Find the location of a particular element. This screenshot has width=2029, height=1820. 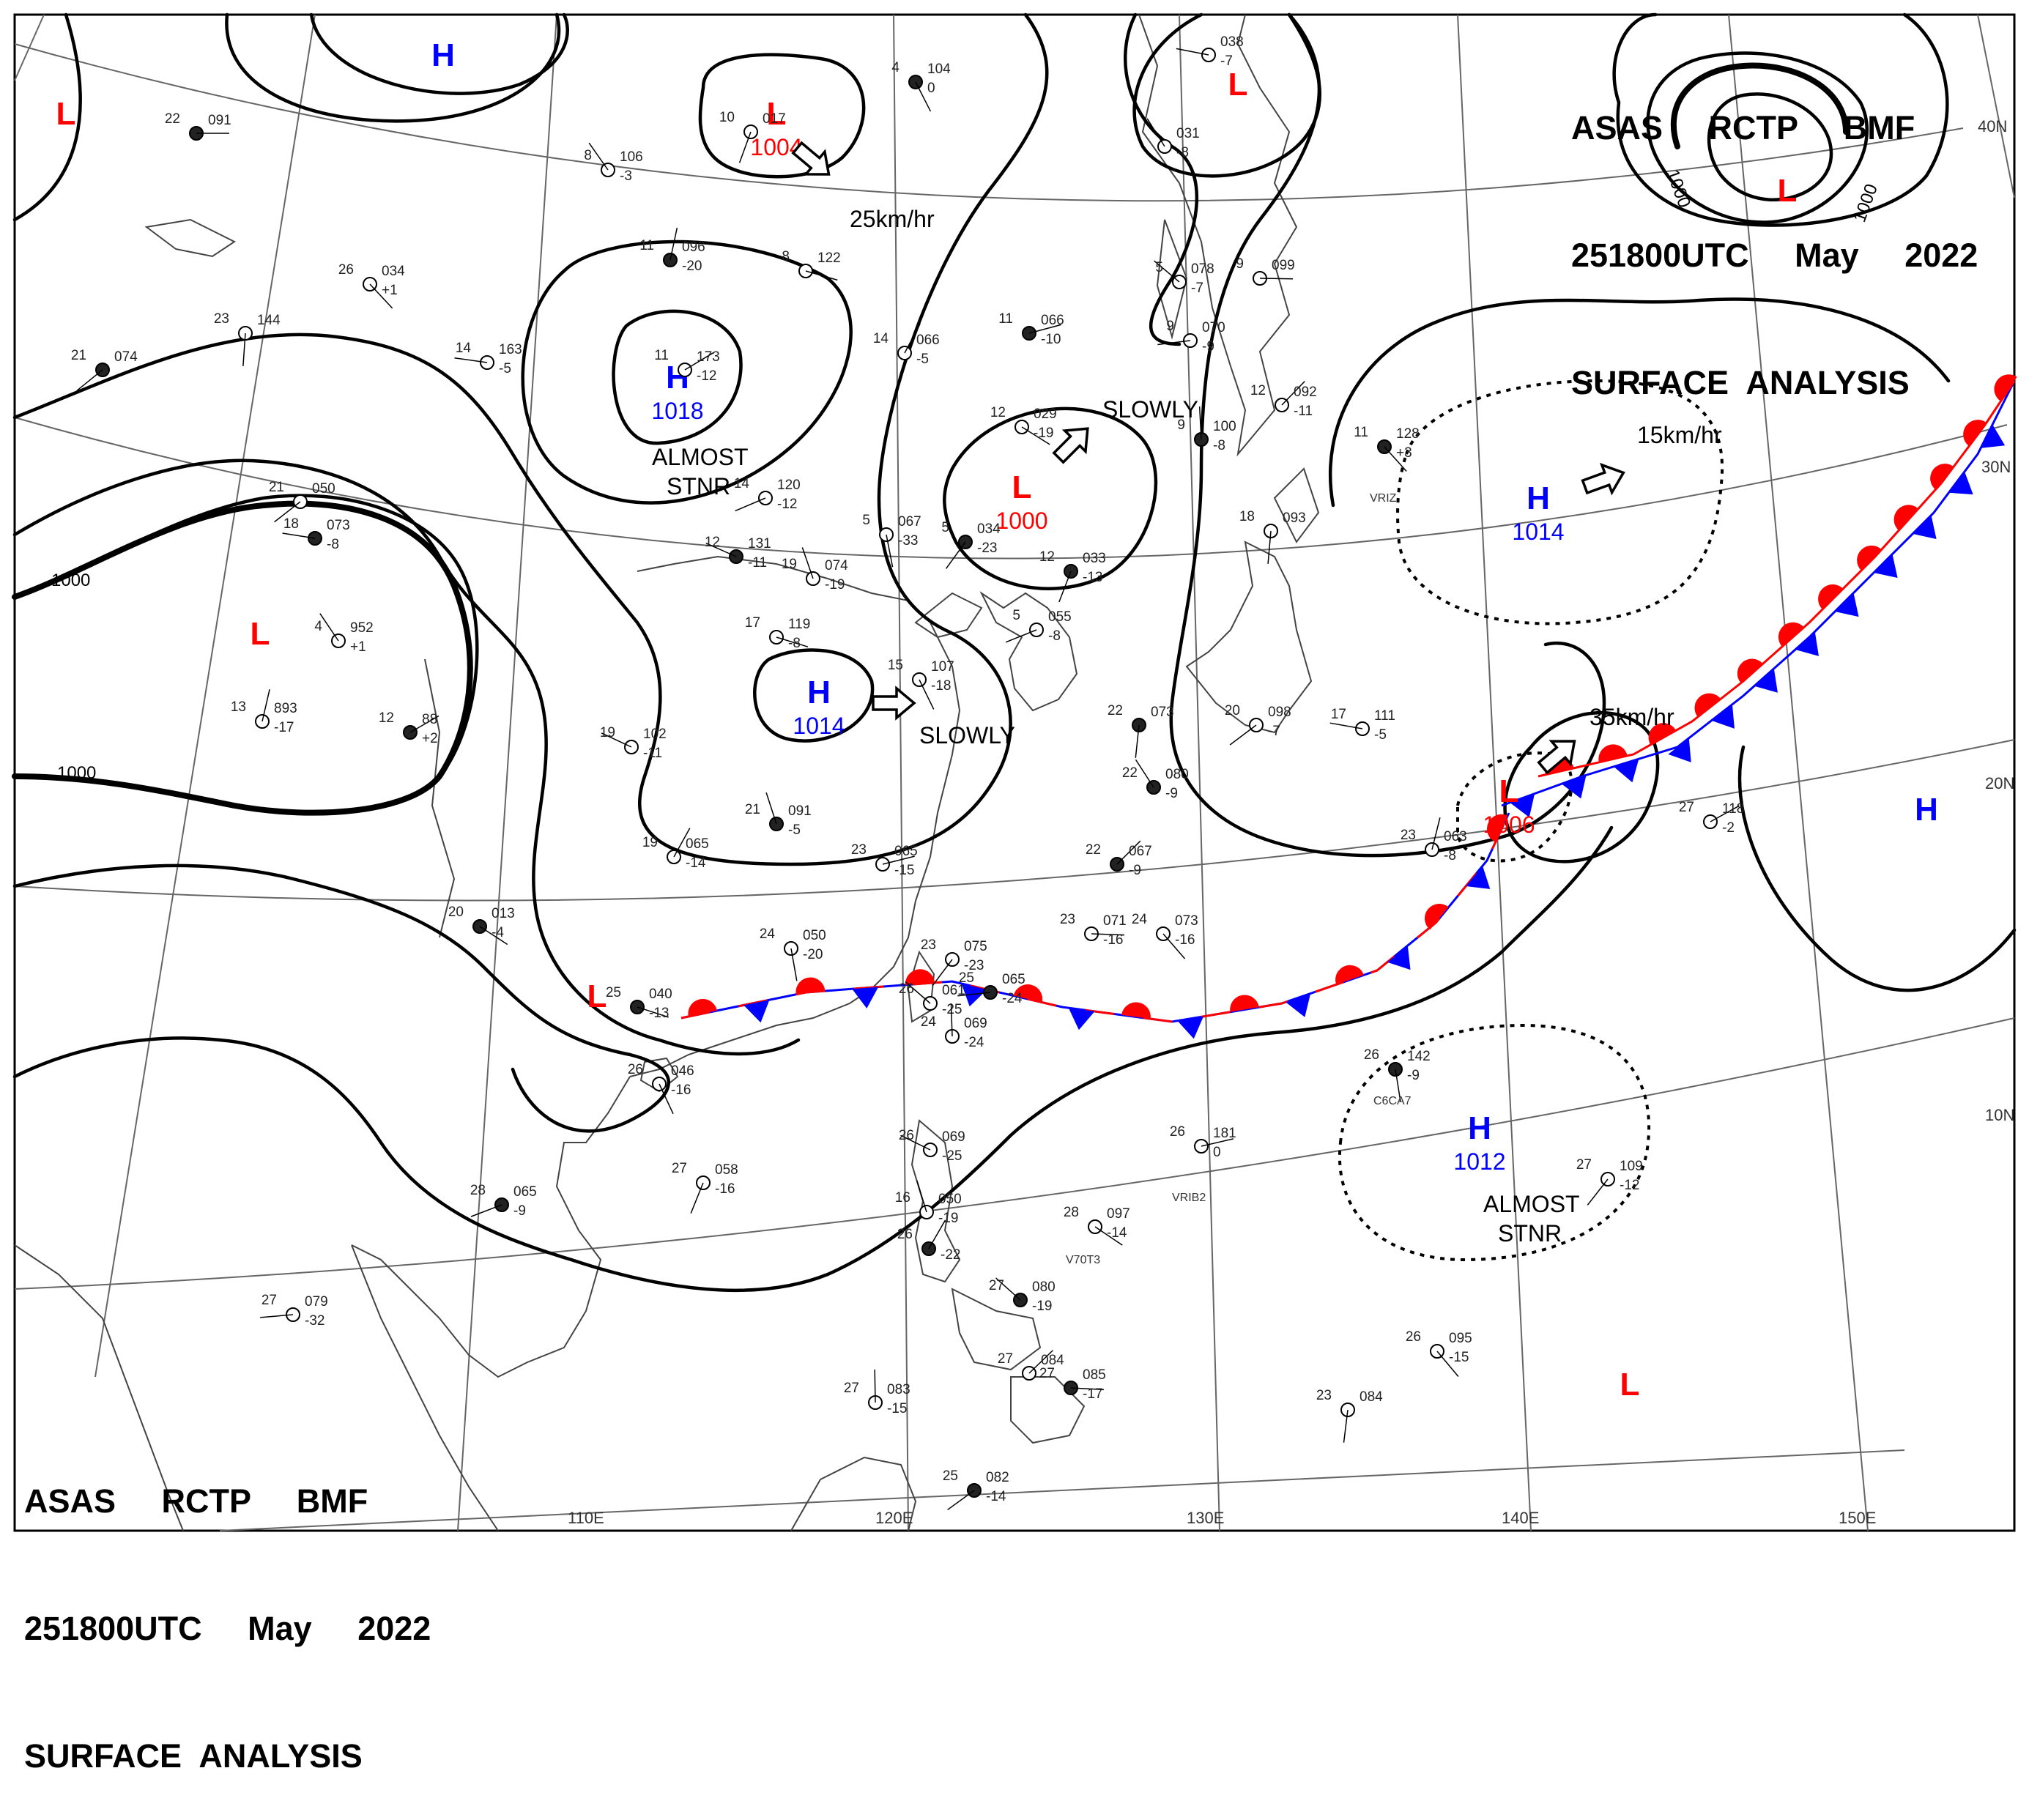

station-temperature: 17 is located at coordinates (752, 623).